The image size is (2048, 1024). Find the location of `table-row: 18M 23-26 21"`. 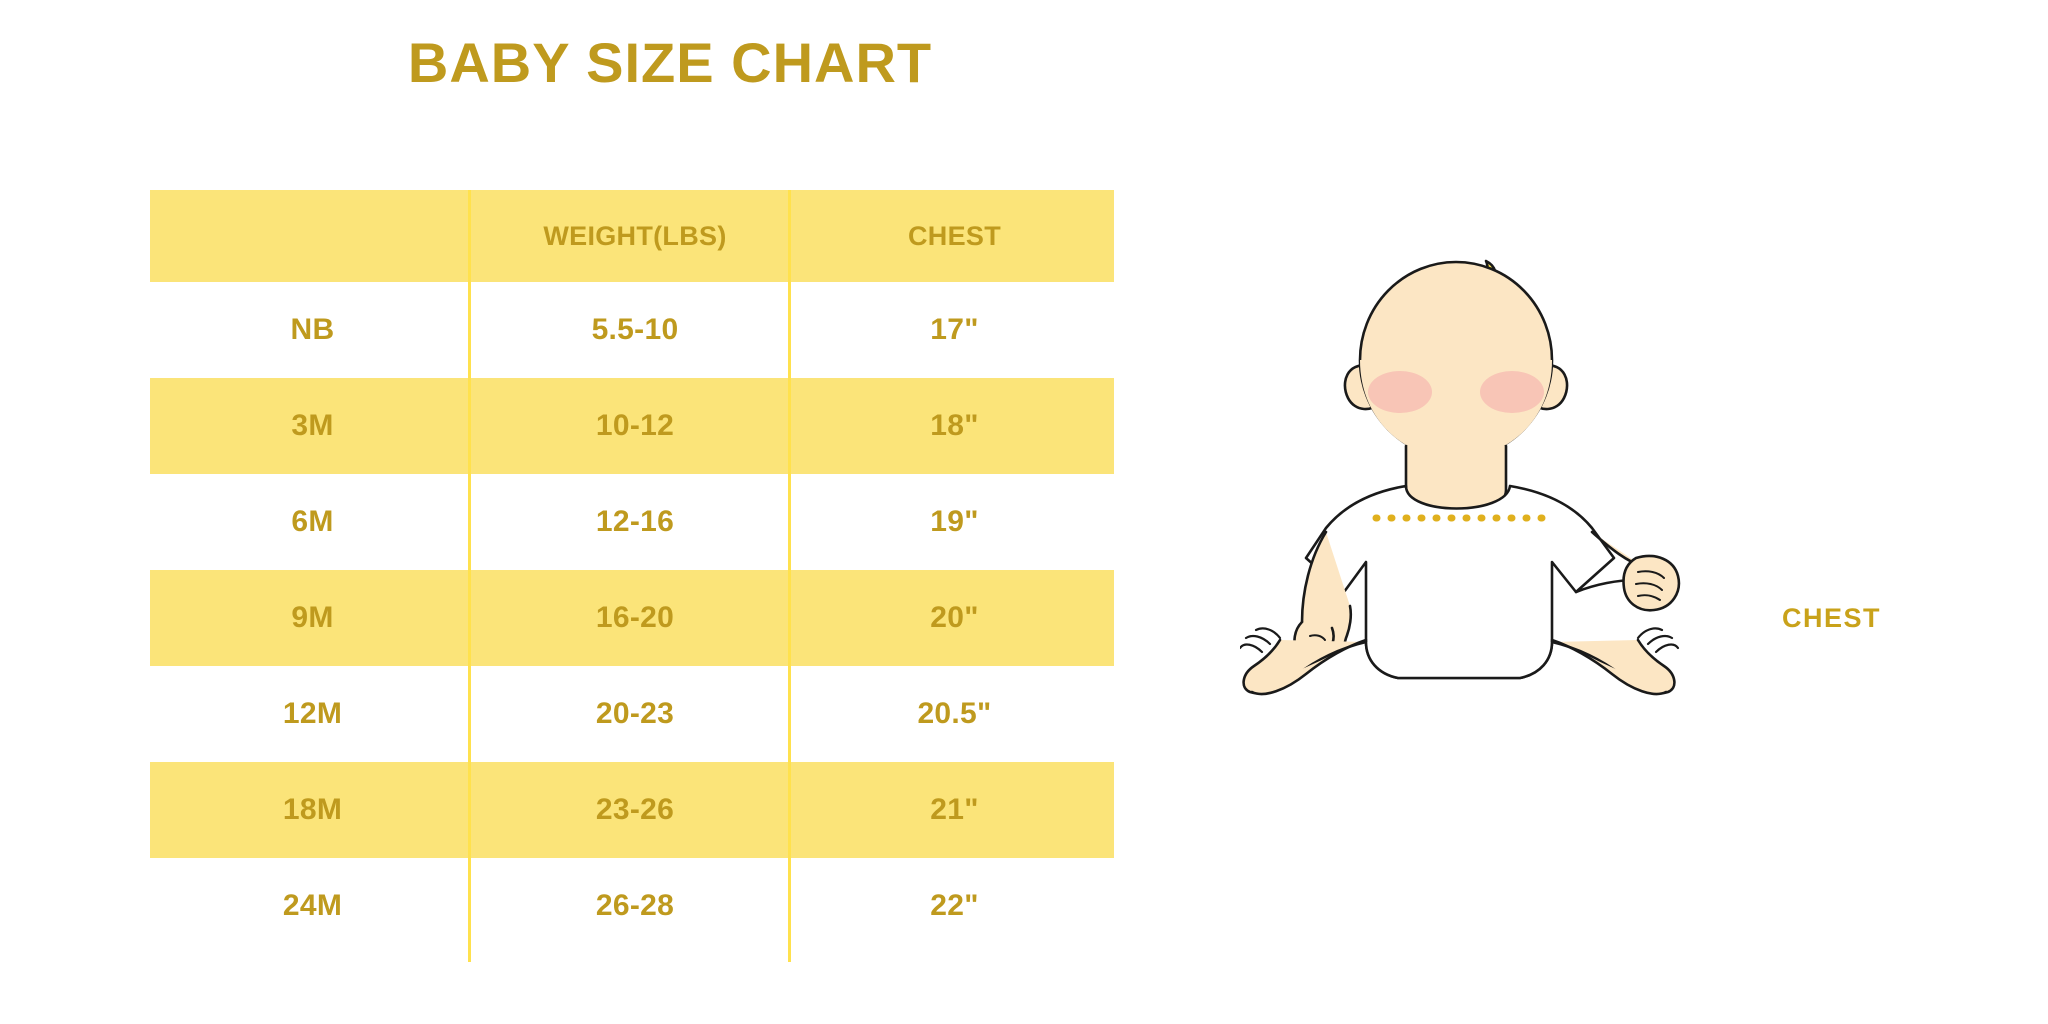

table-row: 18M 23-26 21" is located at coordinates (632, 810).